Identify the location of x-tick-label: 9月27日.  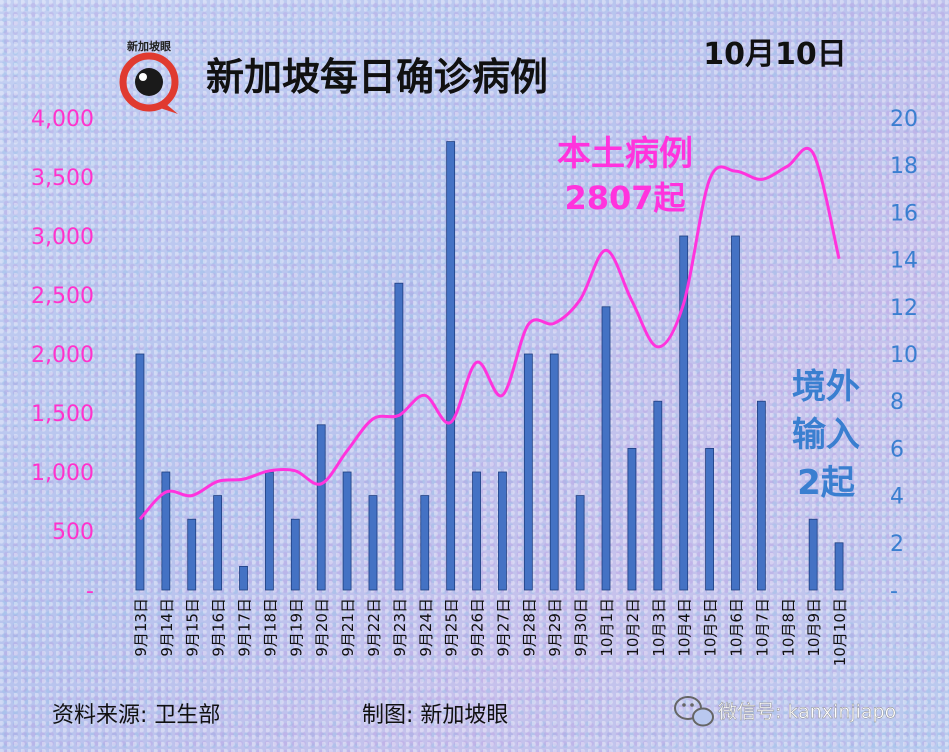
(503, 627).